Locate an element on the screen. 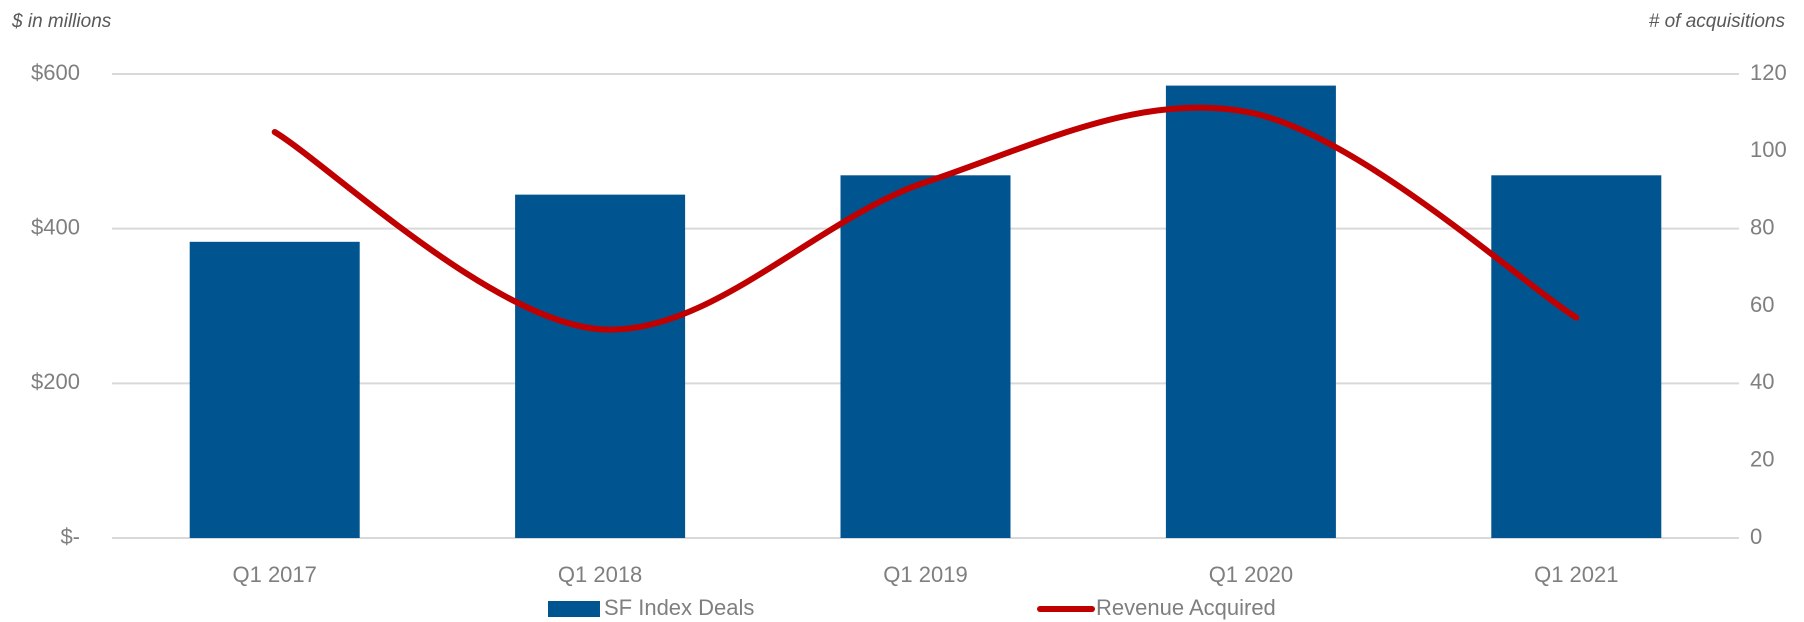 This screenshot has width=1804, height=622. y-tick-label: $400 is located at coordinates (55, 226).